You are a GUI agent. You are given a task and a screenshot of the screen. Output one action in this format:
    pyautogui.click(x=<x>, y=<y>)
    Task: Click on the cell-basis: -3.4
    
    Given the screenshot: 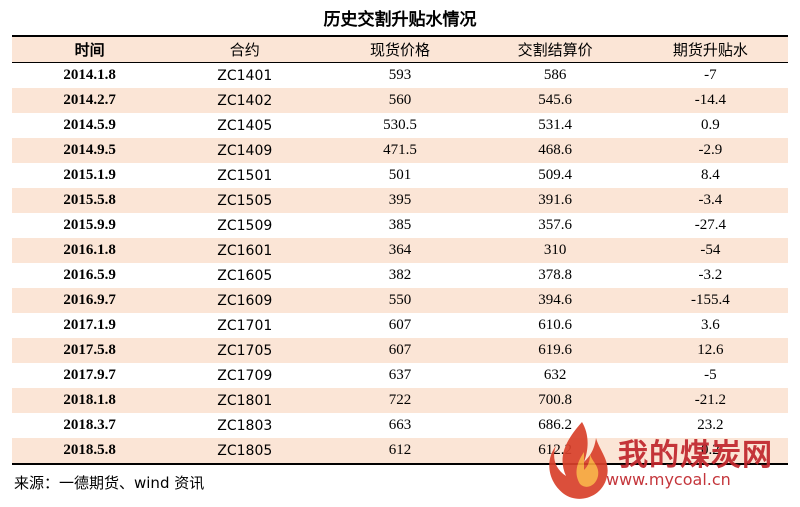 What is the action you would take?
    pyautogui.click(x=710, y=200)
    